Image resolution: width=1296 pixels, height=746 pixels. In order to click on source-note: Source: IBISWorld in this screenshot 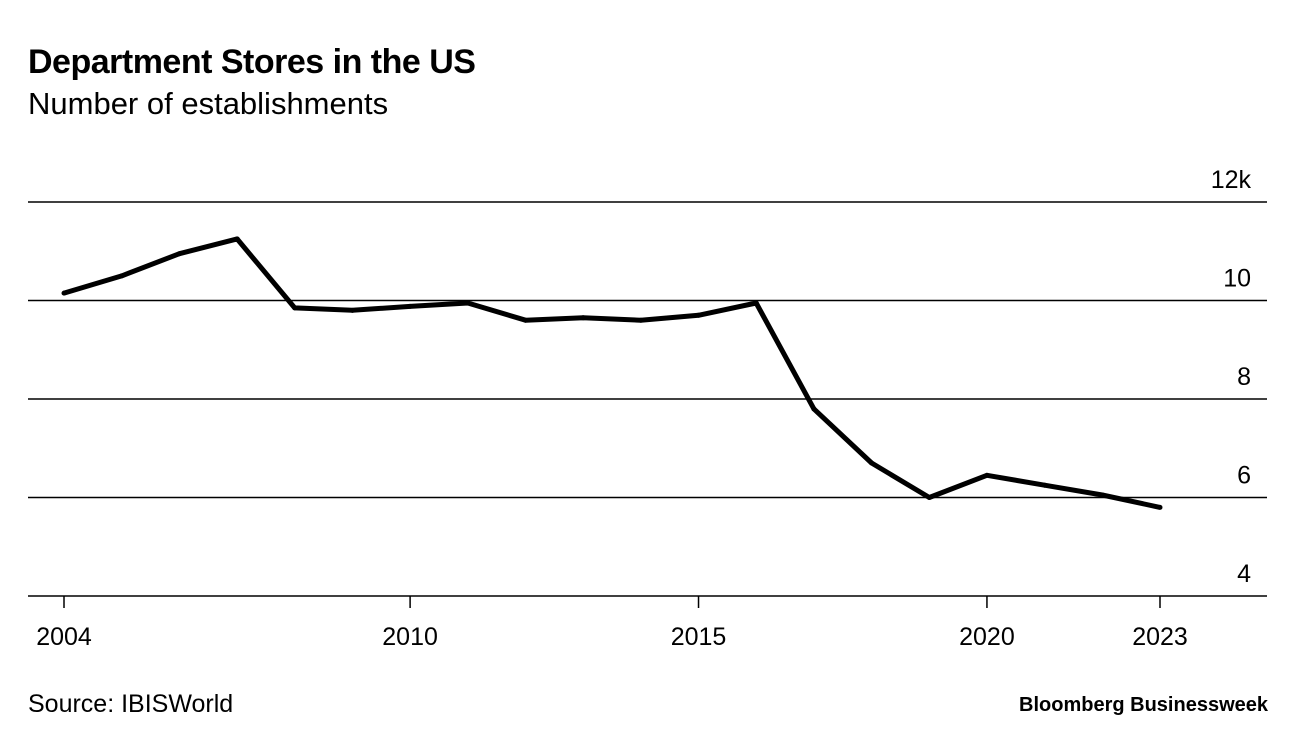, I will do `click(131, 704)`.